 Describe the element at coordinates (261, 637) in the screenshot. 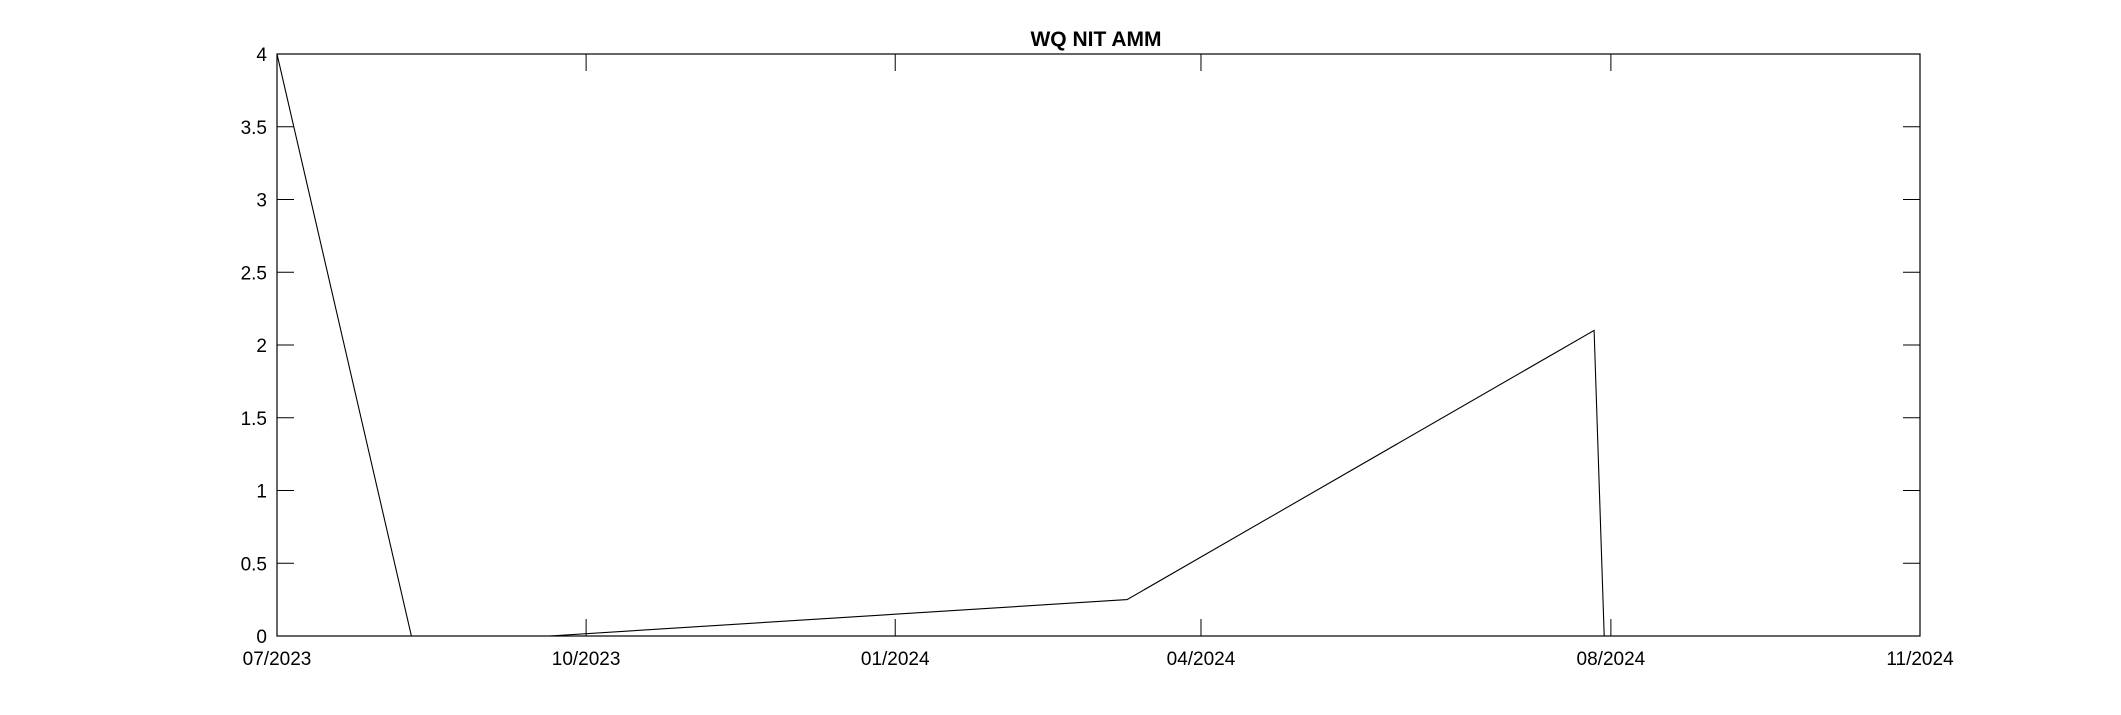

I see `y-tick-label: 0` at that location.